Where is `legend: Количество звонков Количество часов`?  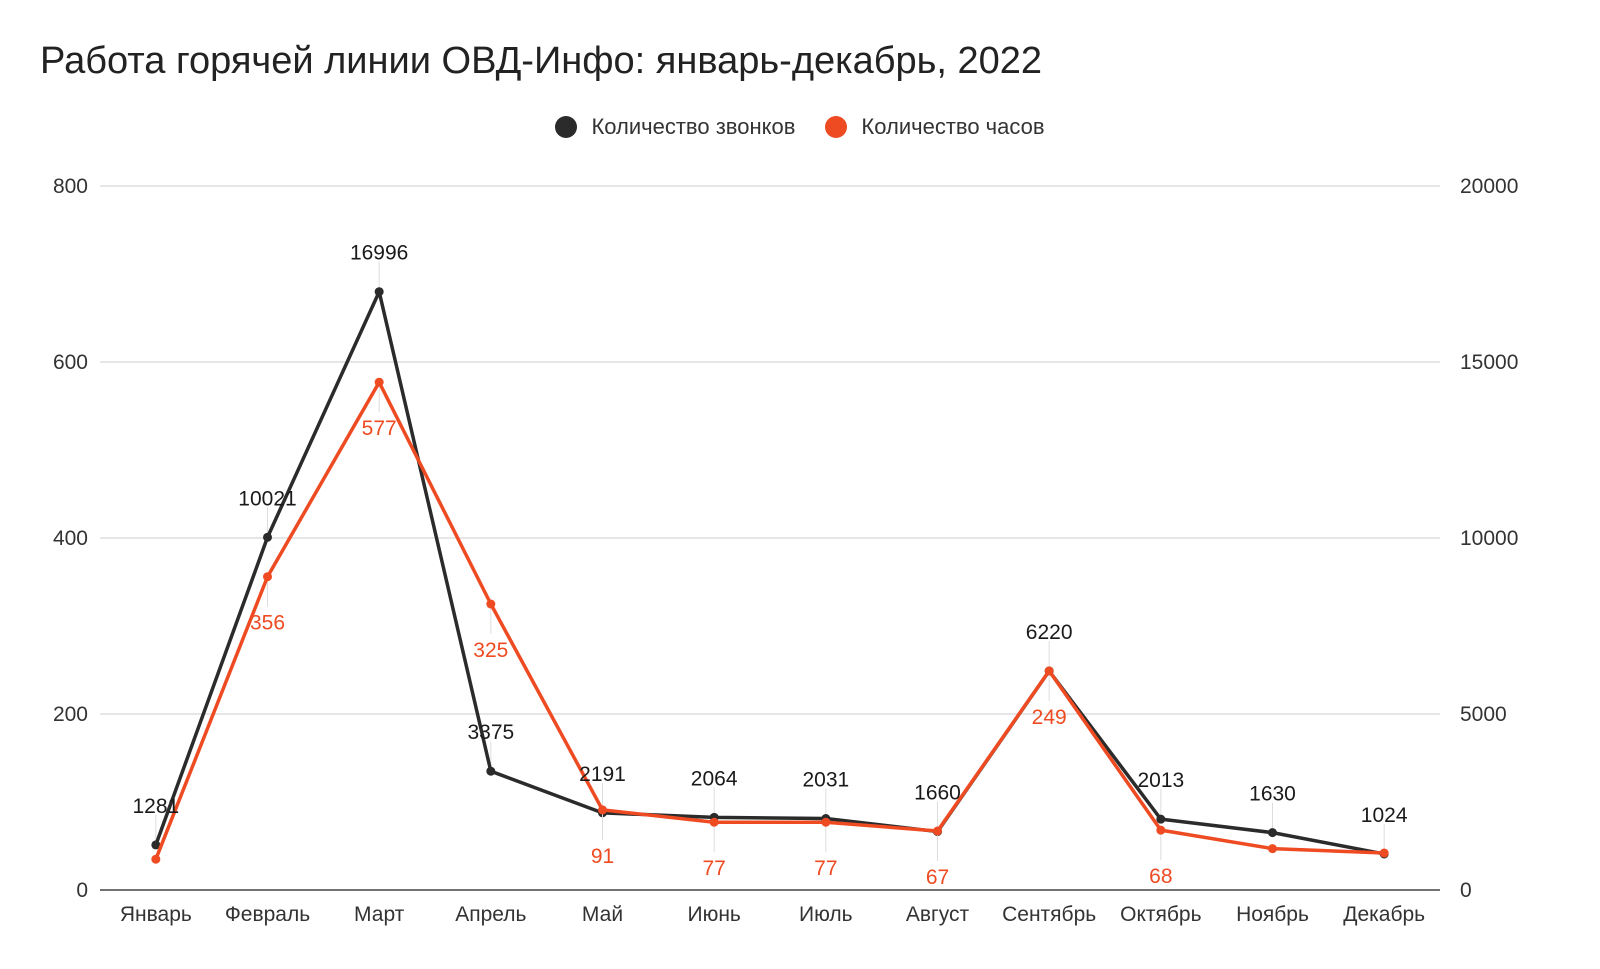 legend: Количество звонков Количество часов is located at coordinates (800, 127).